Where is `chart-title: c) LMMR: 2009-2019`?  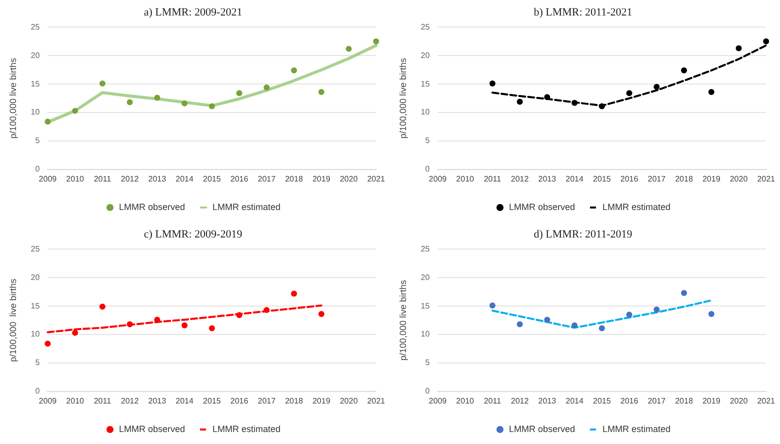
chart-title: c) LMMR: 2009-2019 is located at coordinates (193, 234).